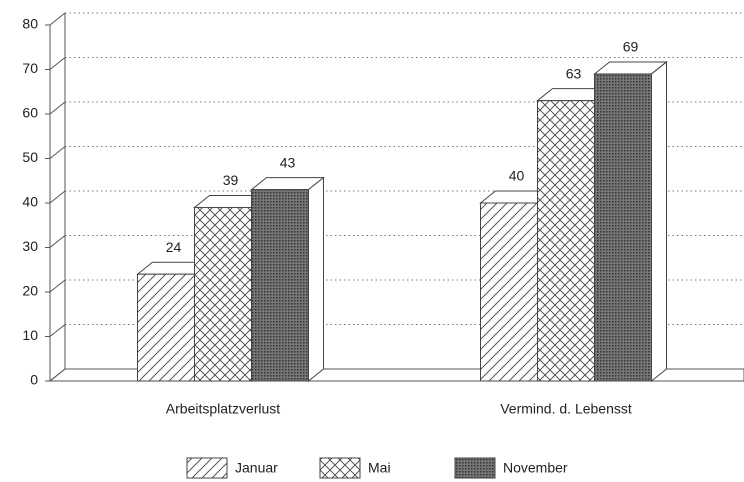  What do you see at coordinates (30, 246) in the screenshot?
I see `y-tick-label: 30` at bounding box center [30, 246].